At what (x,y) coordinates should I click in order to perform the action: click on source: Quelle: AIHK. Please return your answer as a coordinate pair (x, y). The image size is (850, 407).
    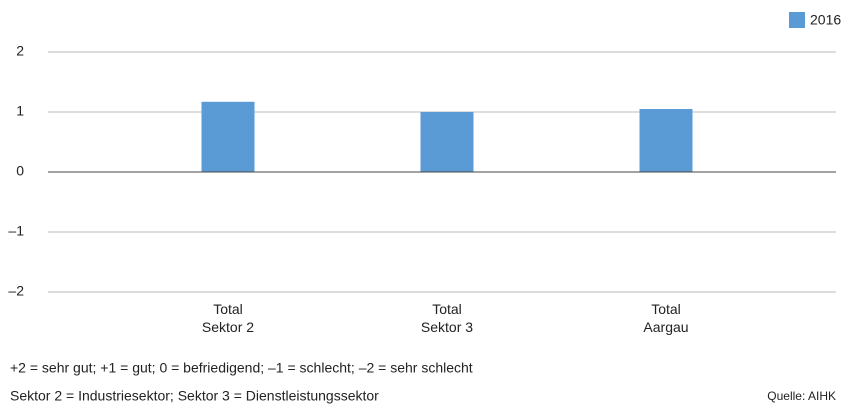
    Looking at the image, I should click on (801, 396).